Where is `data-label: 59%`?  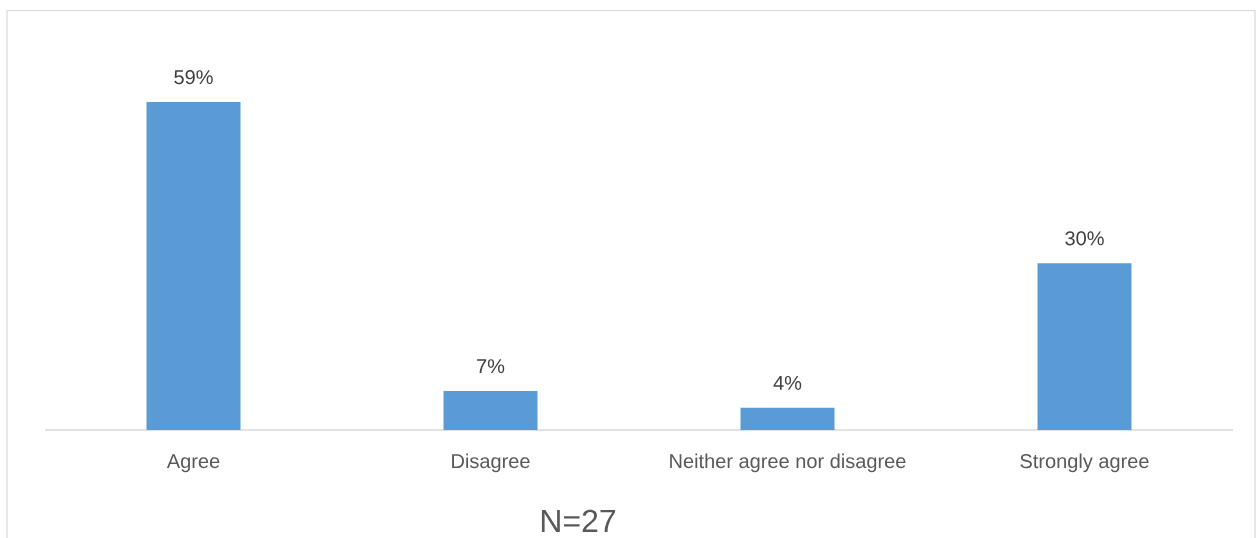 data-label: 59% is located at coordinates (193, 77).